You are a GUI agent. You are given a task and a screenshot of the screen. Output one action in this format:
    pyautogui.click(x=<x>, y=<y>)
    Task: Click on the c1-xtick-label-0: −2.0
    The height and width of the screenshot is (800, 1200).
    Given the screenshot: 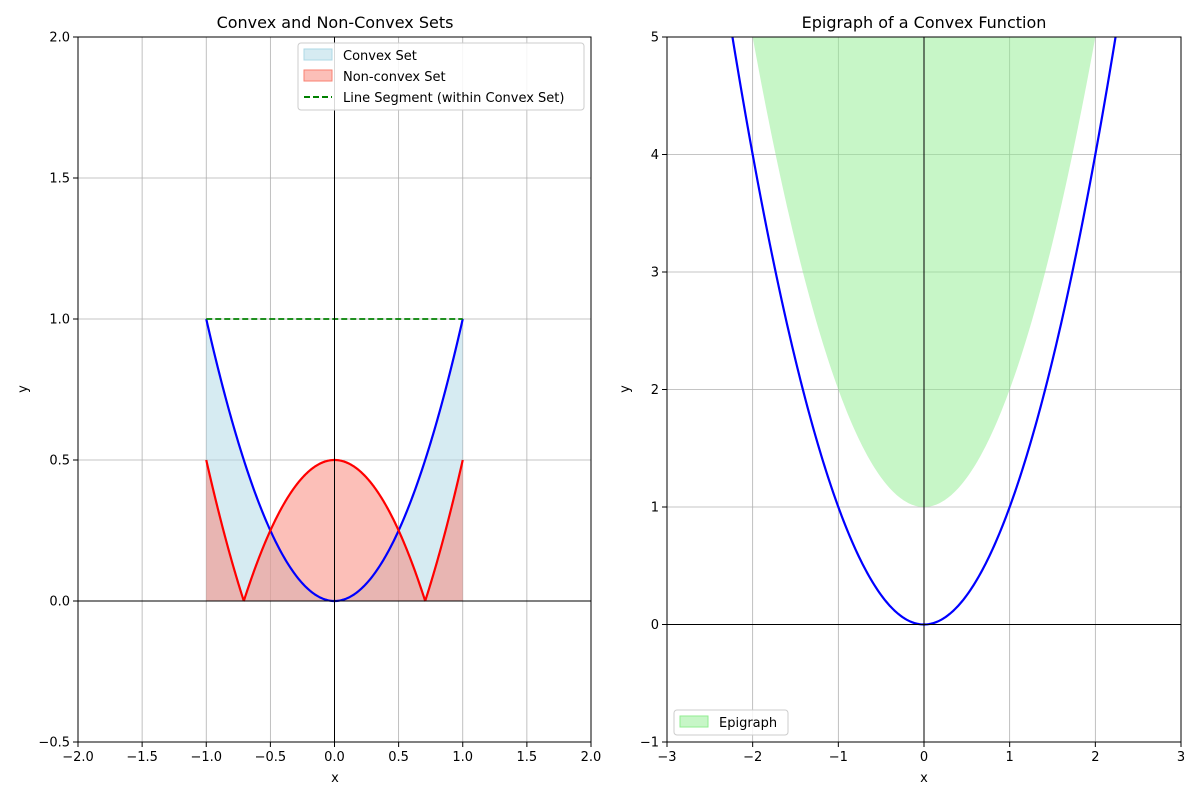 What is the action you would take?
    pyautogui.click(x=78, y=757)
    